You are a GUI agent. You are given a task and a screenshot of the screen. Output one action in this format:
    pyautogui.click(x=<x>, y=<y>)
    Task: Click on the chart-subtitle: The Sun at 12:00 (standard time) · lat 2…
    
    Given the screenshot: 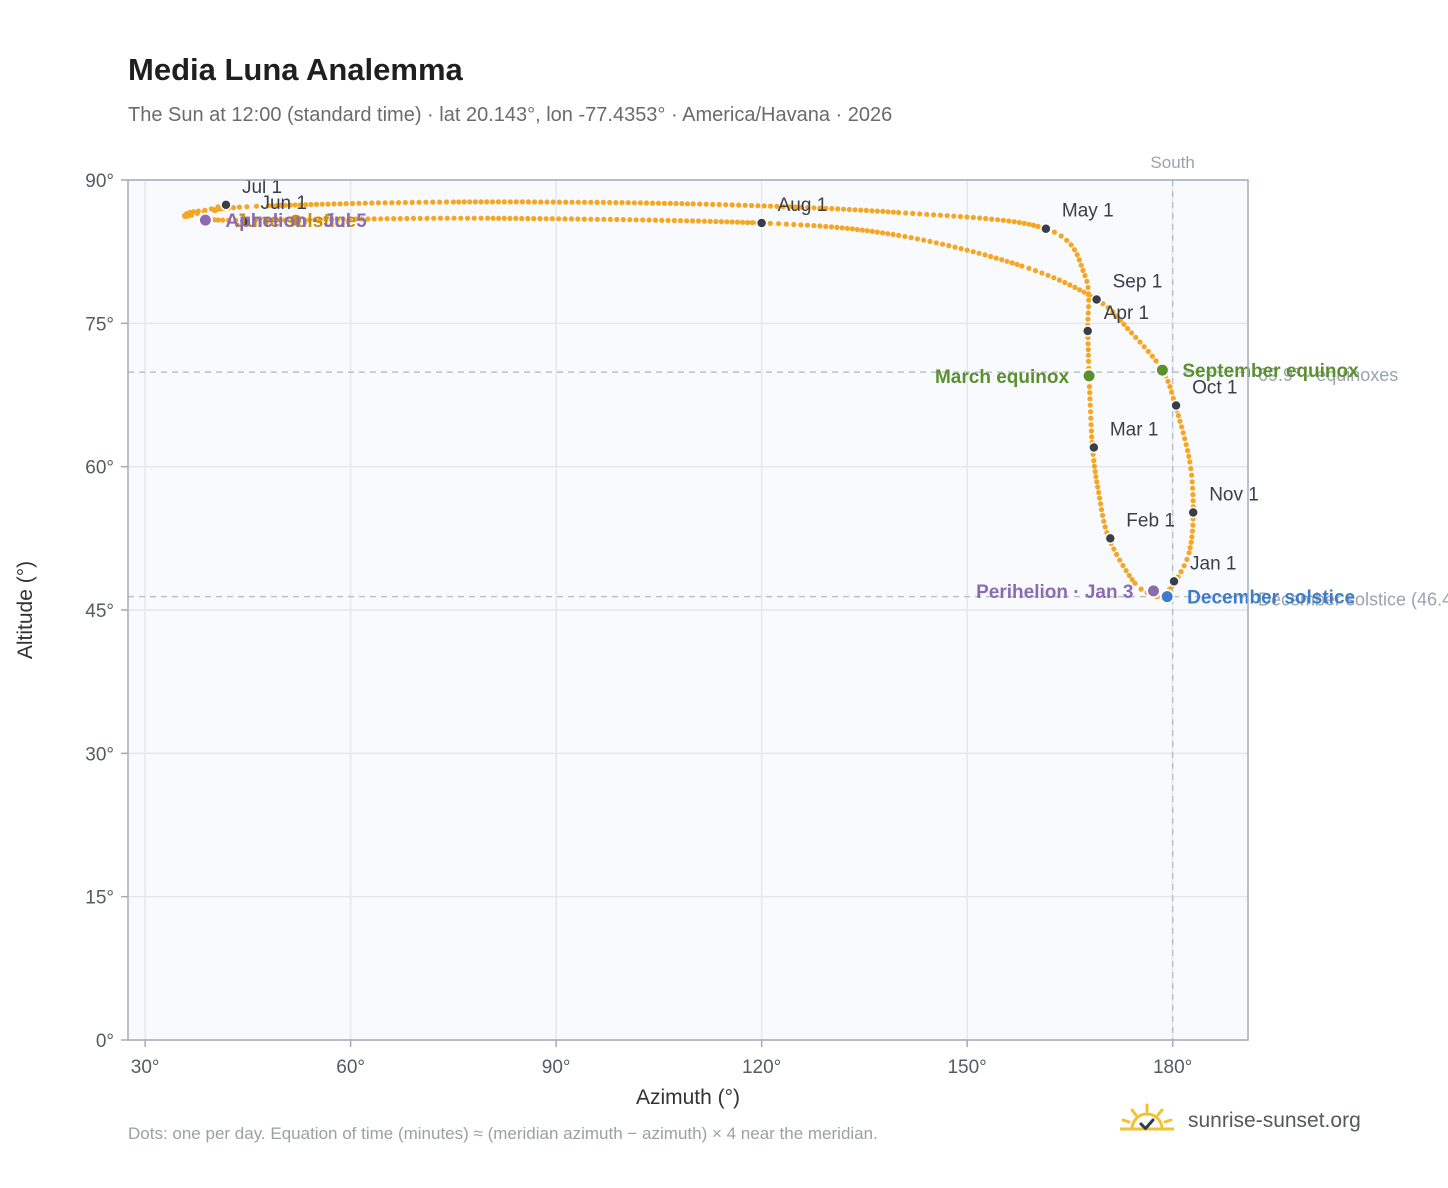 What is the action you would take?
    pyautogui.click(x=510, y=115)
    